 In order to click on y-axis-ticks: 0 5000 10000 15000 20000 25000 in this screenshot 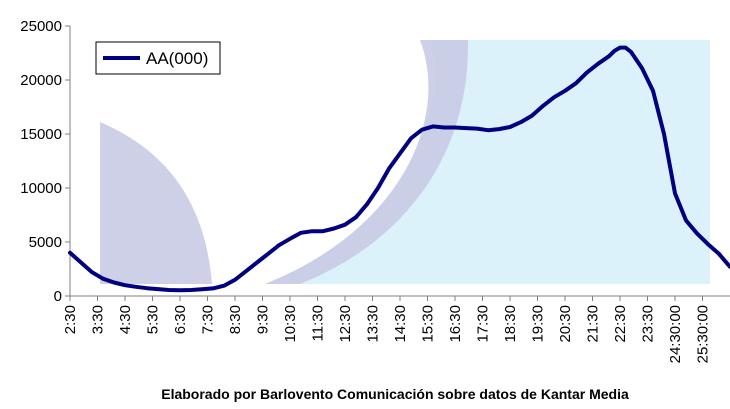, I will do `click(45, 161)`.